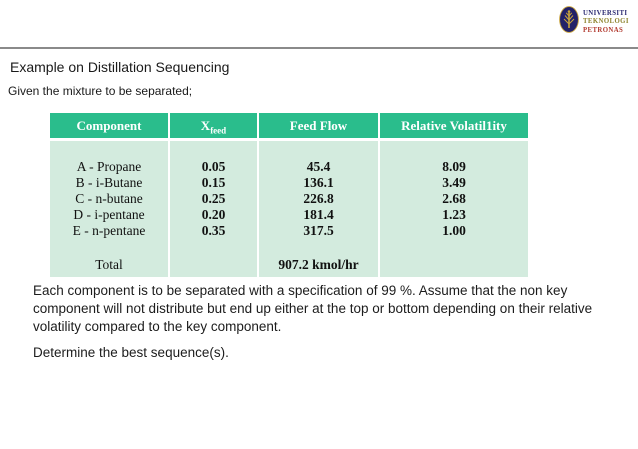 The image size is (638, 449). What do you see at coordinates (318, 125) in the screenshot?
I see `header-feed-flow: Feed Flow` at bounding box center [318, 125].